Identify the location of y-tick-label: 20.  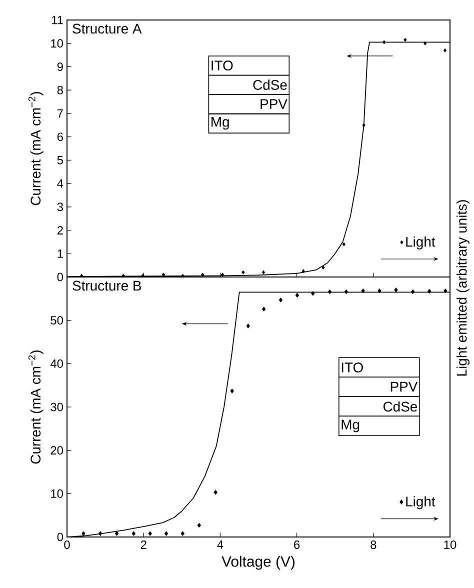
(57, 450).